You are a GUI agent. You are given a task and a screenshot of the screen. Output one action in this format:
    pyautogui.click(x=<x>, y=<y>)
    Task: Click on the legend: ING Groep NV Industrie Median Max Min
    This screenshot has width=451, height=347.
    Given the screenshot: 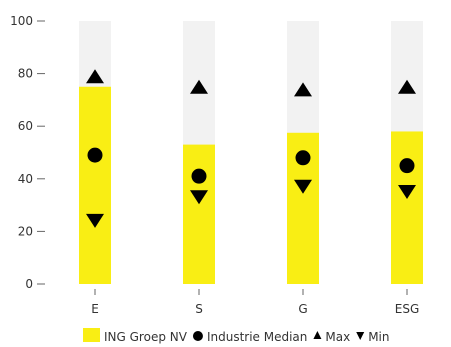 What is the action you would take?
    pyautogui.click(x=236, y=336)
    